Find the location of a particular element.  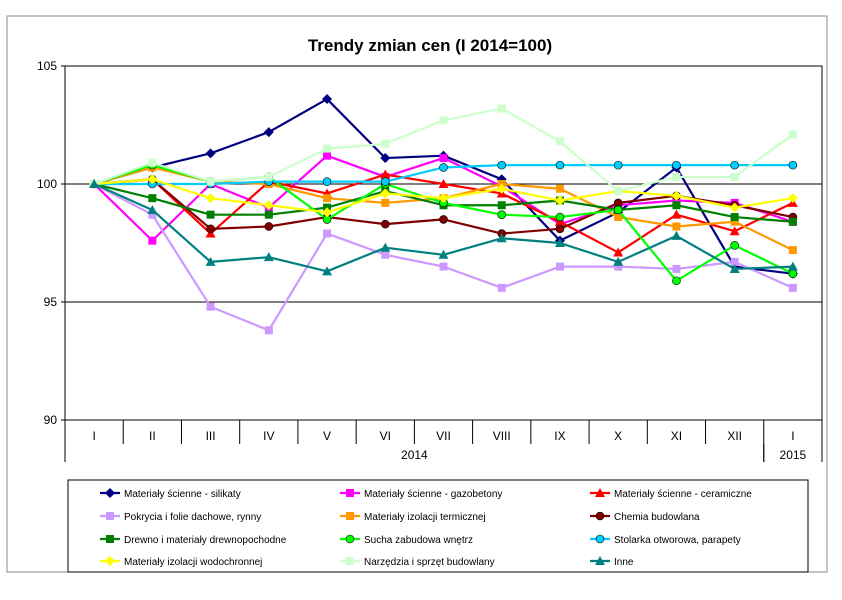

x-tick-label-10: XI is located at coordinates (676, 436).